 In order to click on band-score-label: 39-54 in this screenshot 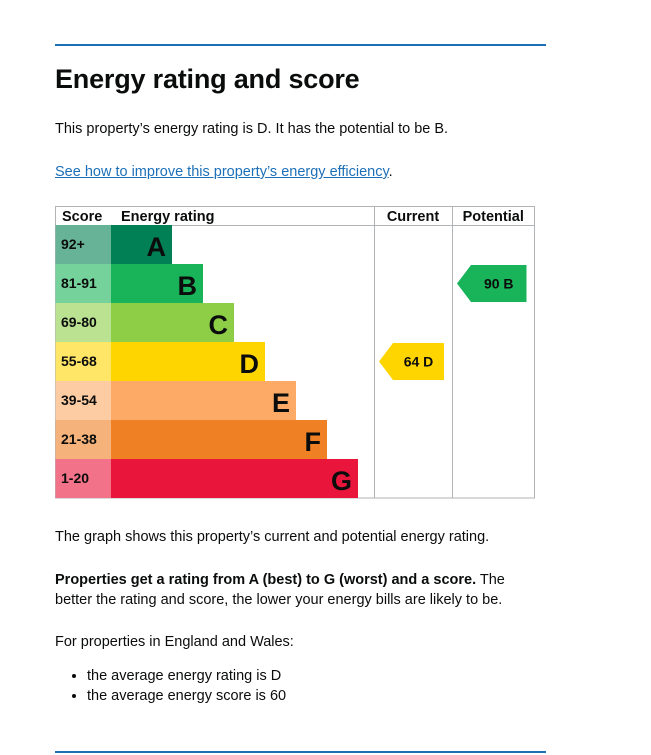, I will do `click(79, 400)`.